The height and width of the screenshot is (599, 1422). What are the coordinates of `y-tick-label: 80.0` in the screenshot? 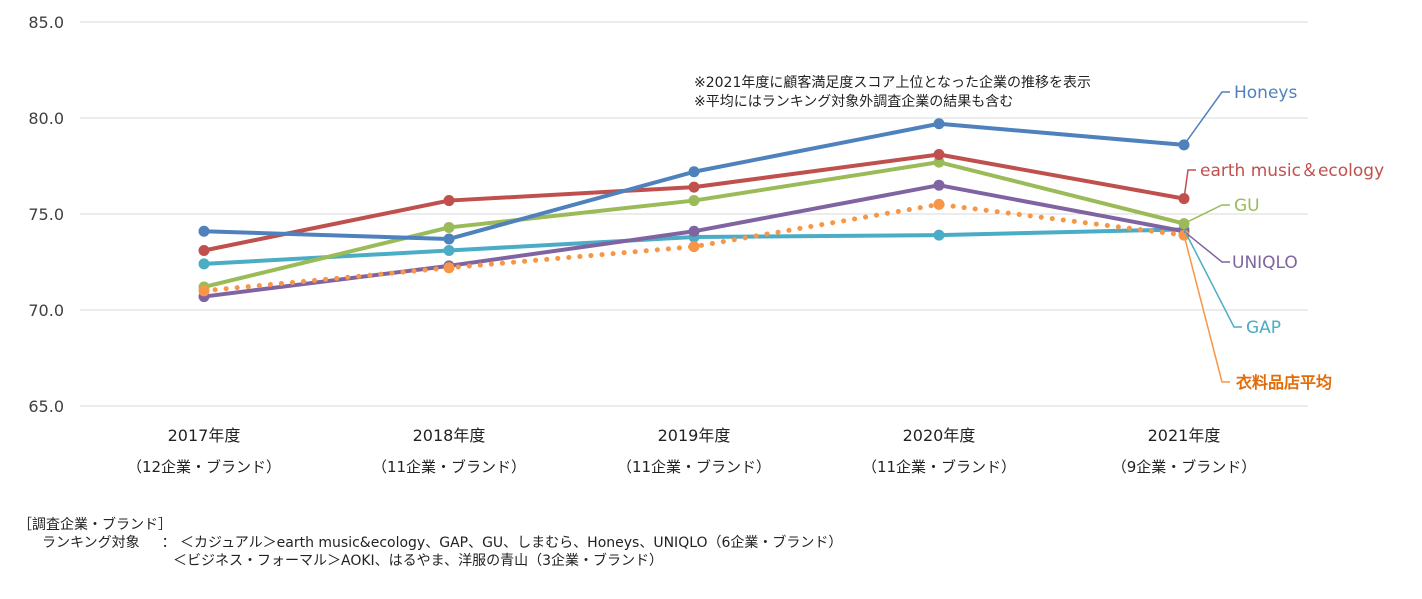 It's located at (46, 118).